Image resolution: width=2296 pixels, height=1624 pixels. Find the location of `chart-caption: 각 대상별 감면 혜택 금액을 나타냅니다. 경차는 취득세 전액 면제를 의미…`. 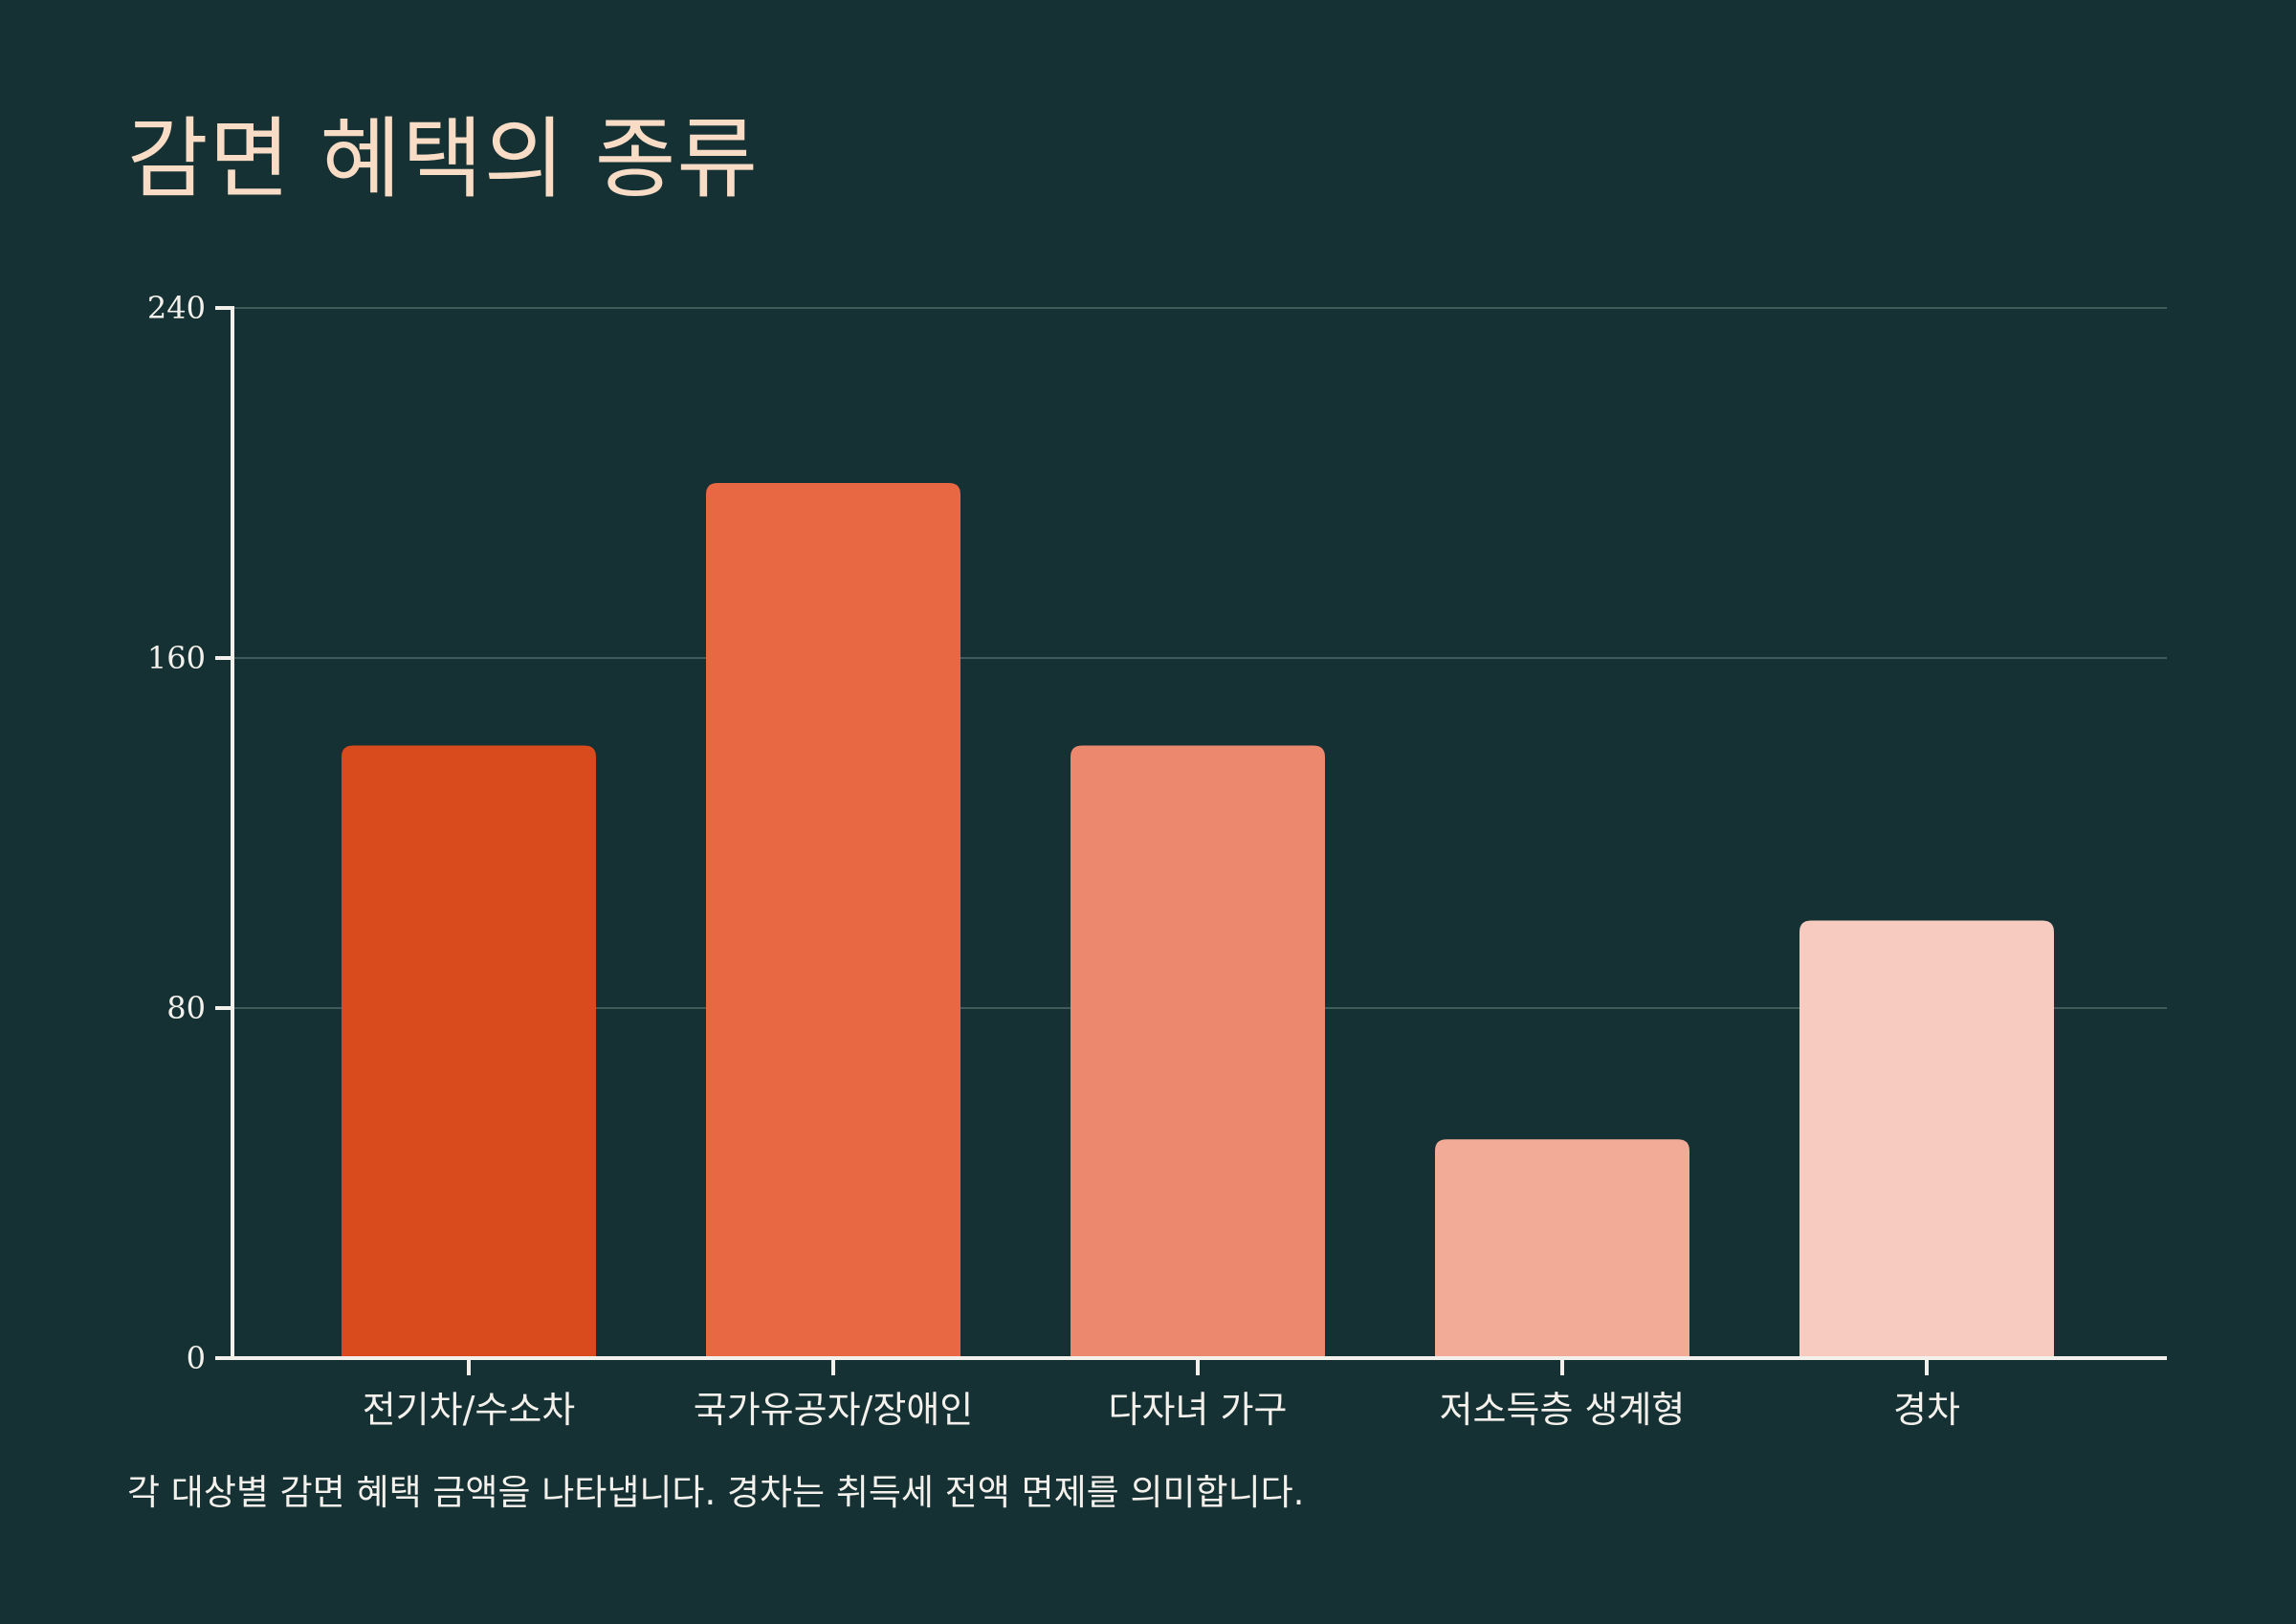

chart-caption: 각 대상별 감면 혜택 금액을 나타냅니다. 경차는 취득세 전액 면제를 의미… is located at coordinates (716, 1493).